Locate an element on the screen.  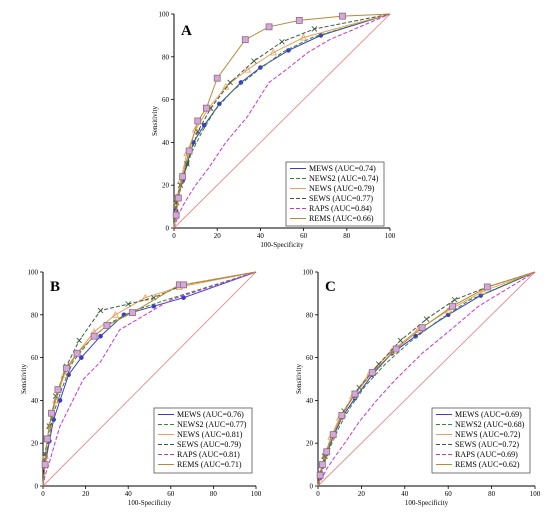
legend-entry-news: NEWS (AUC=0.72) is located at coordinates (488, 434).